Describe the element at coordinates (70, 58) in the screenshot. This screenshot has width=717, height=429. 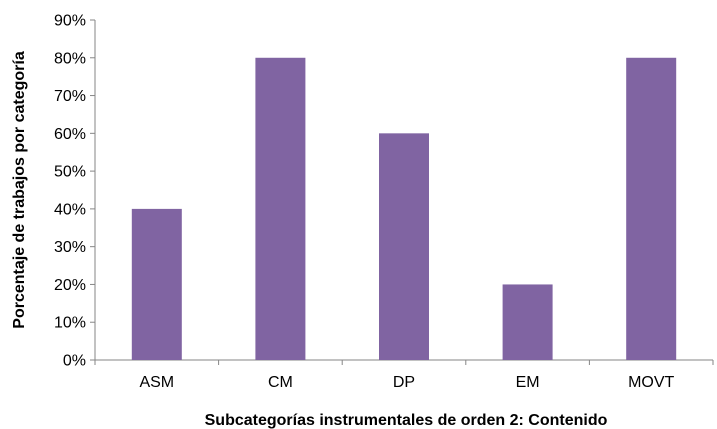
I see `y-tick-label: 80%` at that location.